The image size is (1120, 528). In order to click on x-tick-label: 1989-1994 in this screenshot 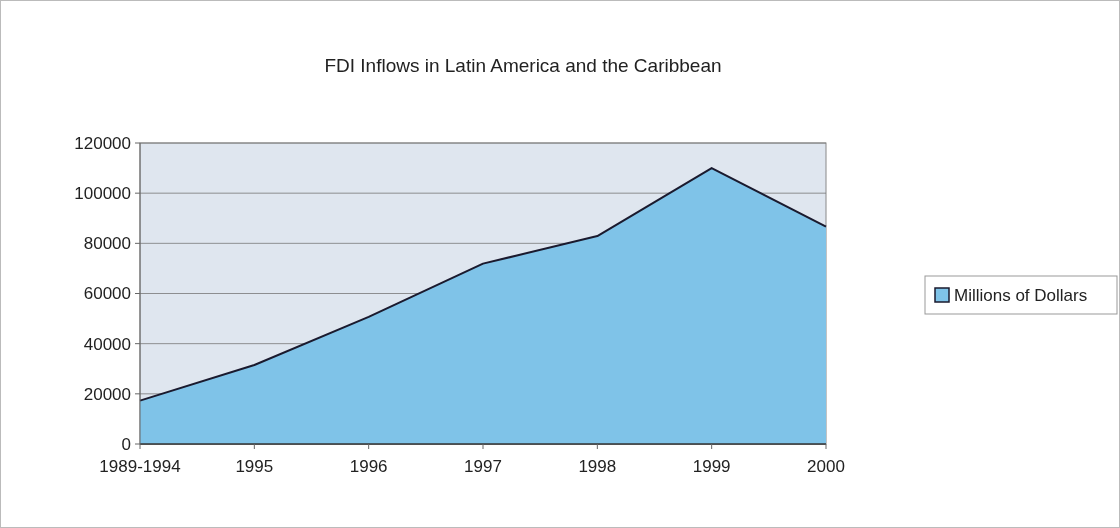, I will do `click(140, 466)`.